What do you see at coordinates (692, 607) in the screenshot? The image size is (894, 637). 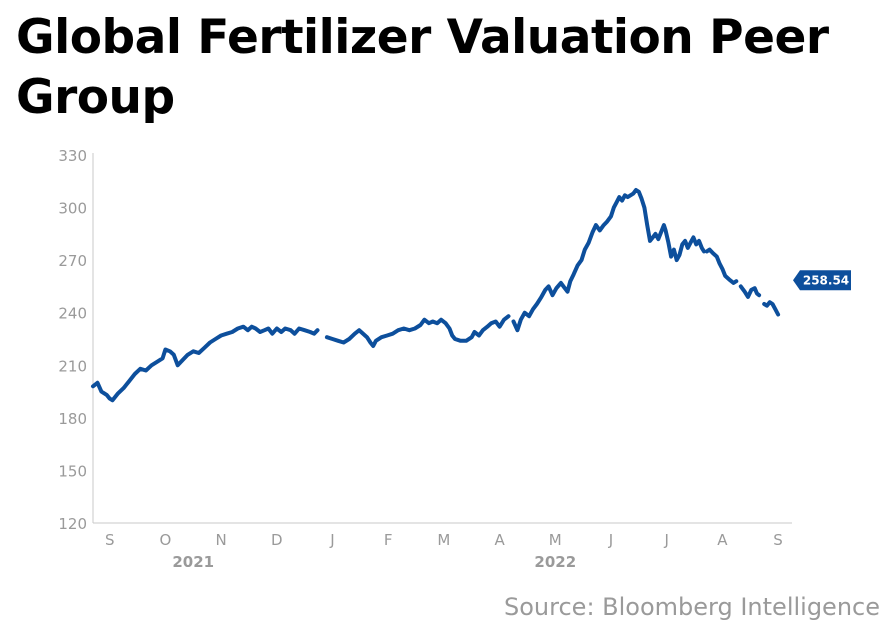 I see `source-note: Source: Bloomberg Intelligence` at bounding box center [692, 607].